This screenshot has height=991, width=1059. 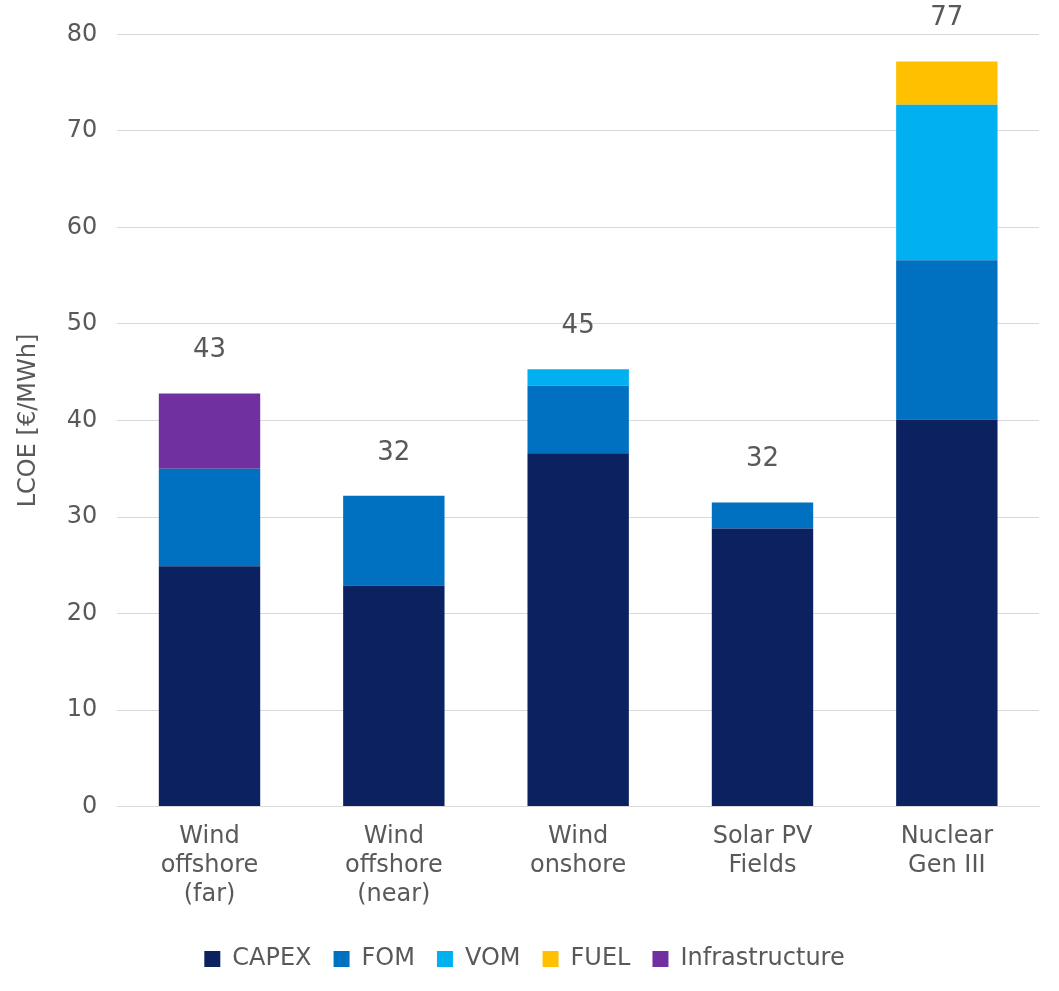 What do you see at coordinates (26, 420) in the screenshot?
I see `y-axis-title: LCOE [€/MWh]` at bounding box center [26, 420].